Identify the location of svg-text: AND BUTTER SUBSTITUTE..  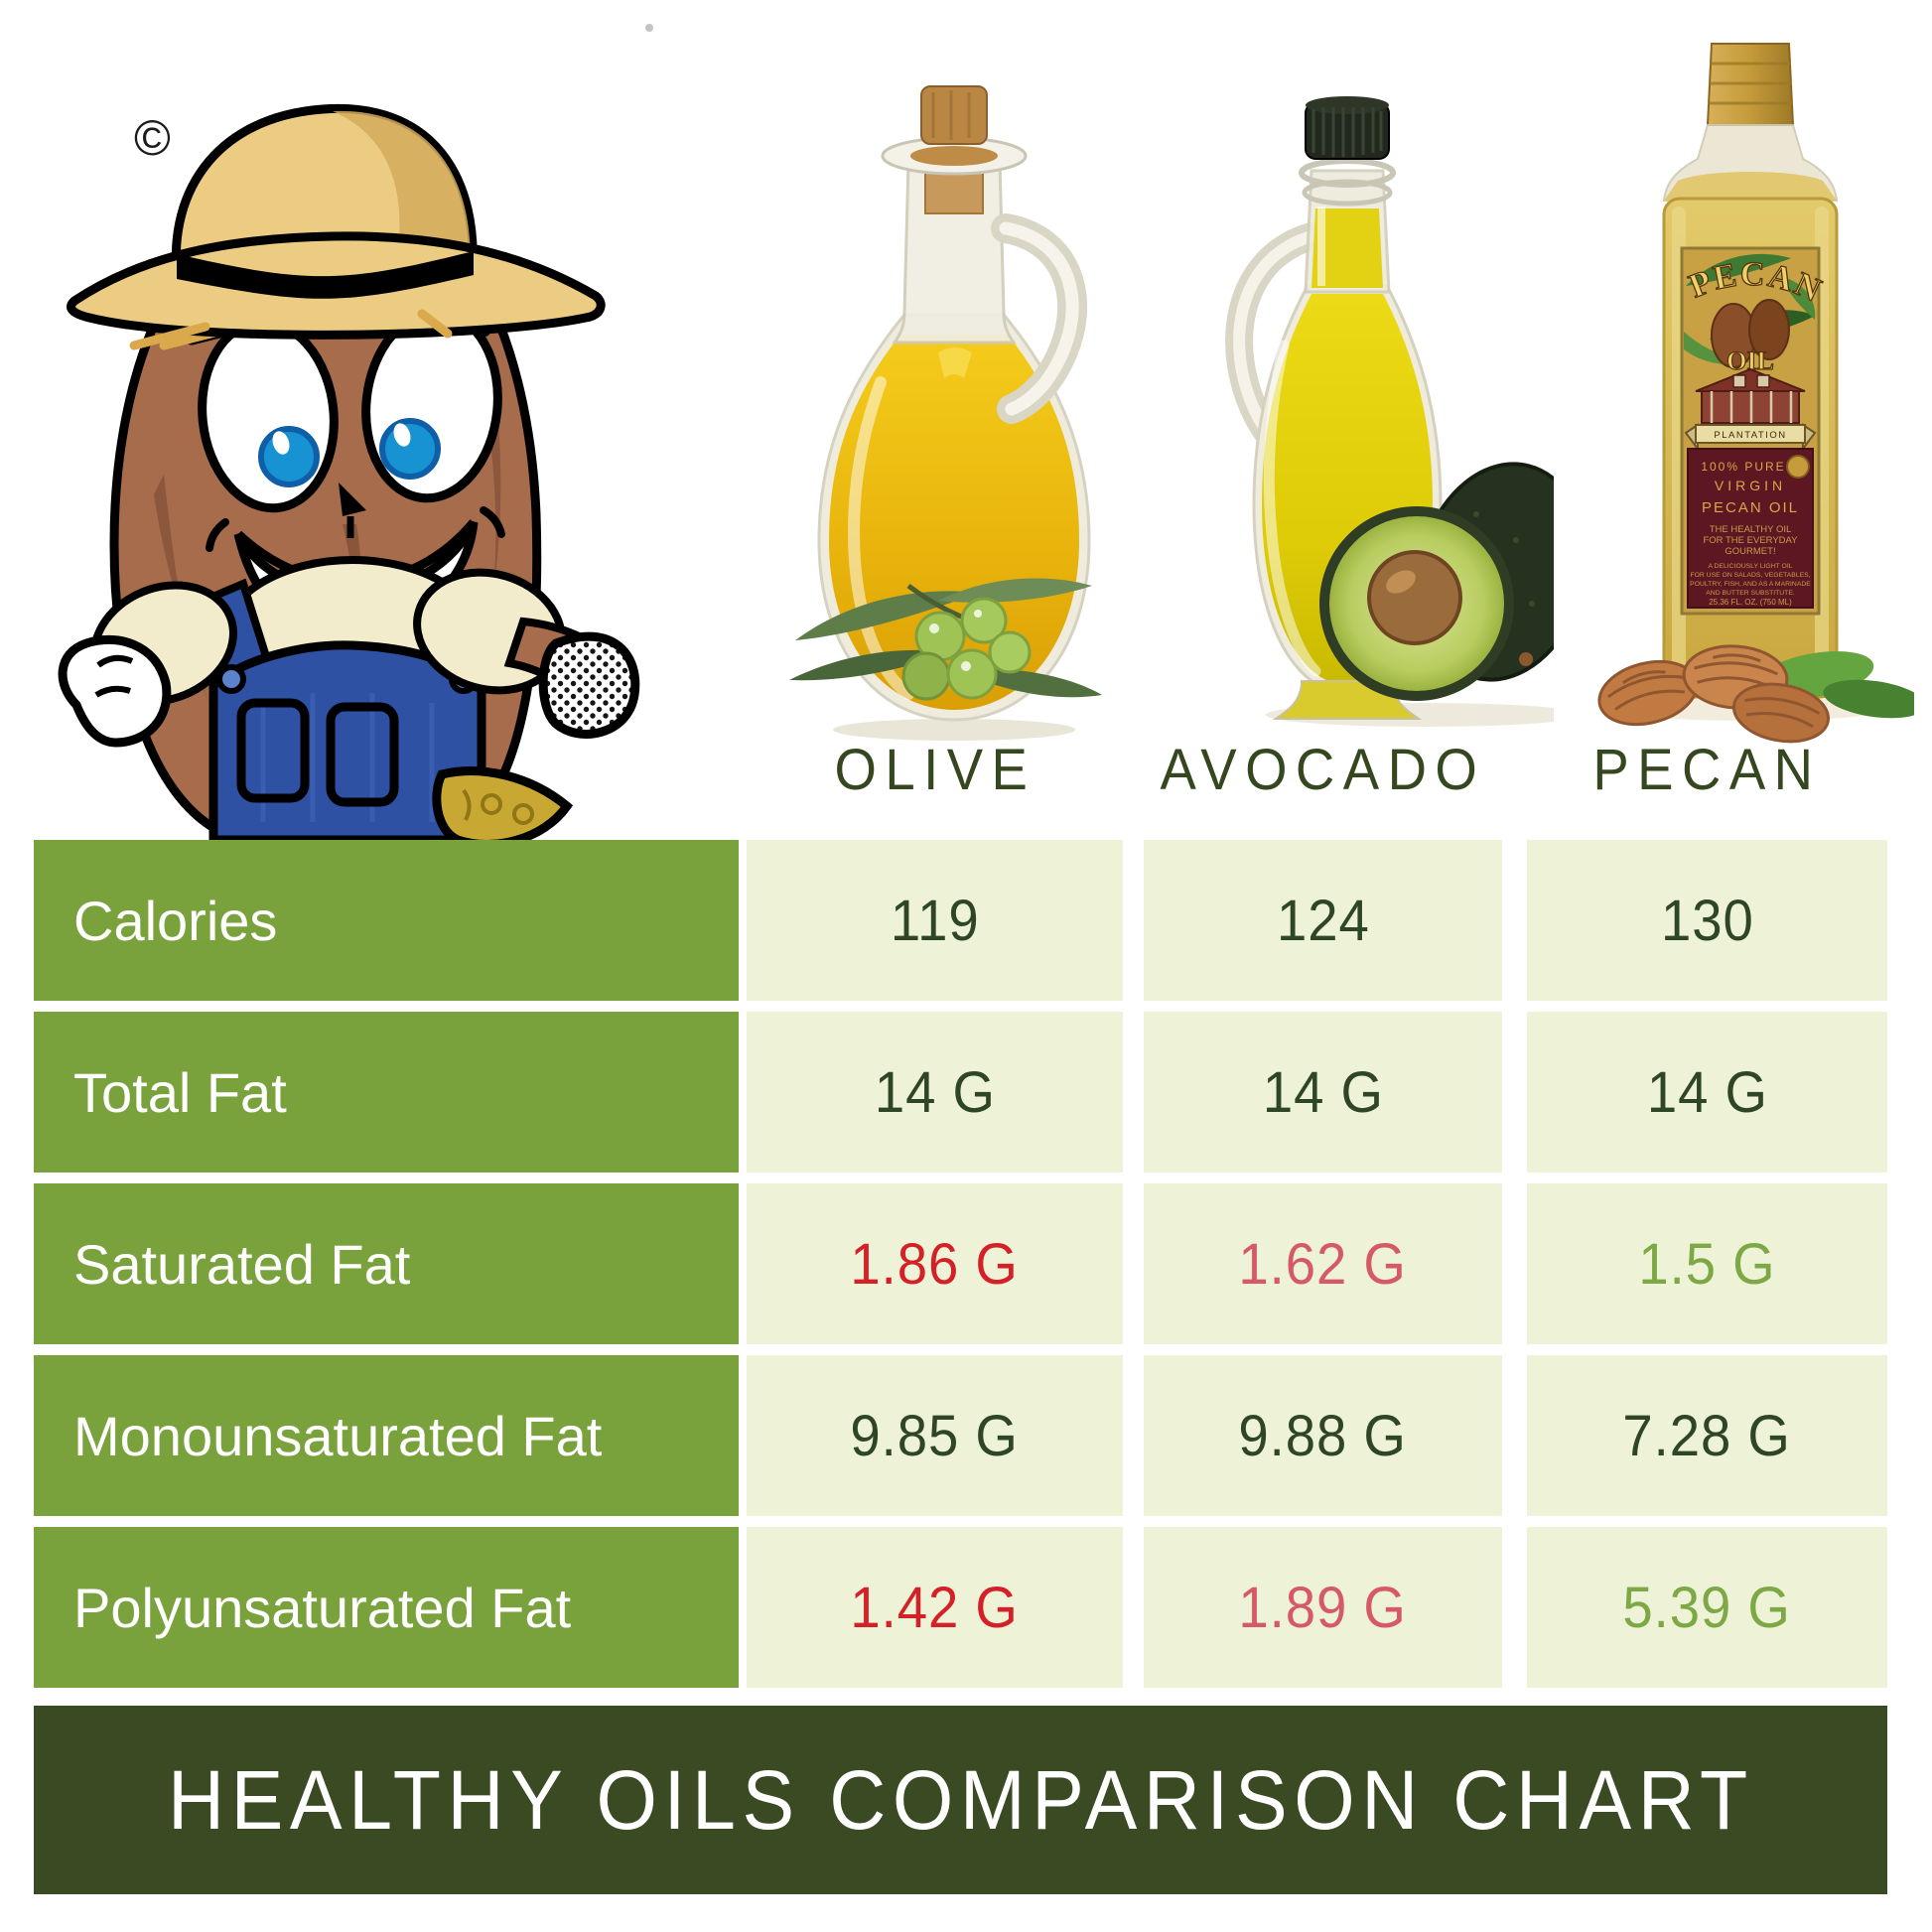
(1751, 593).